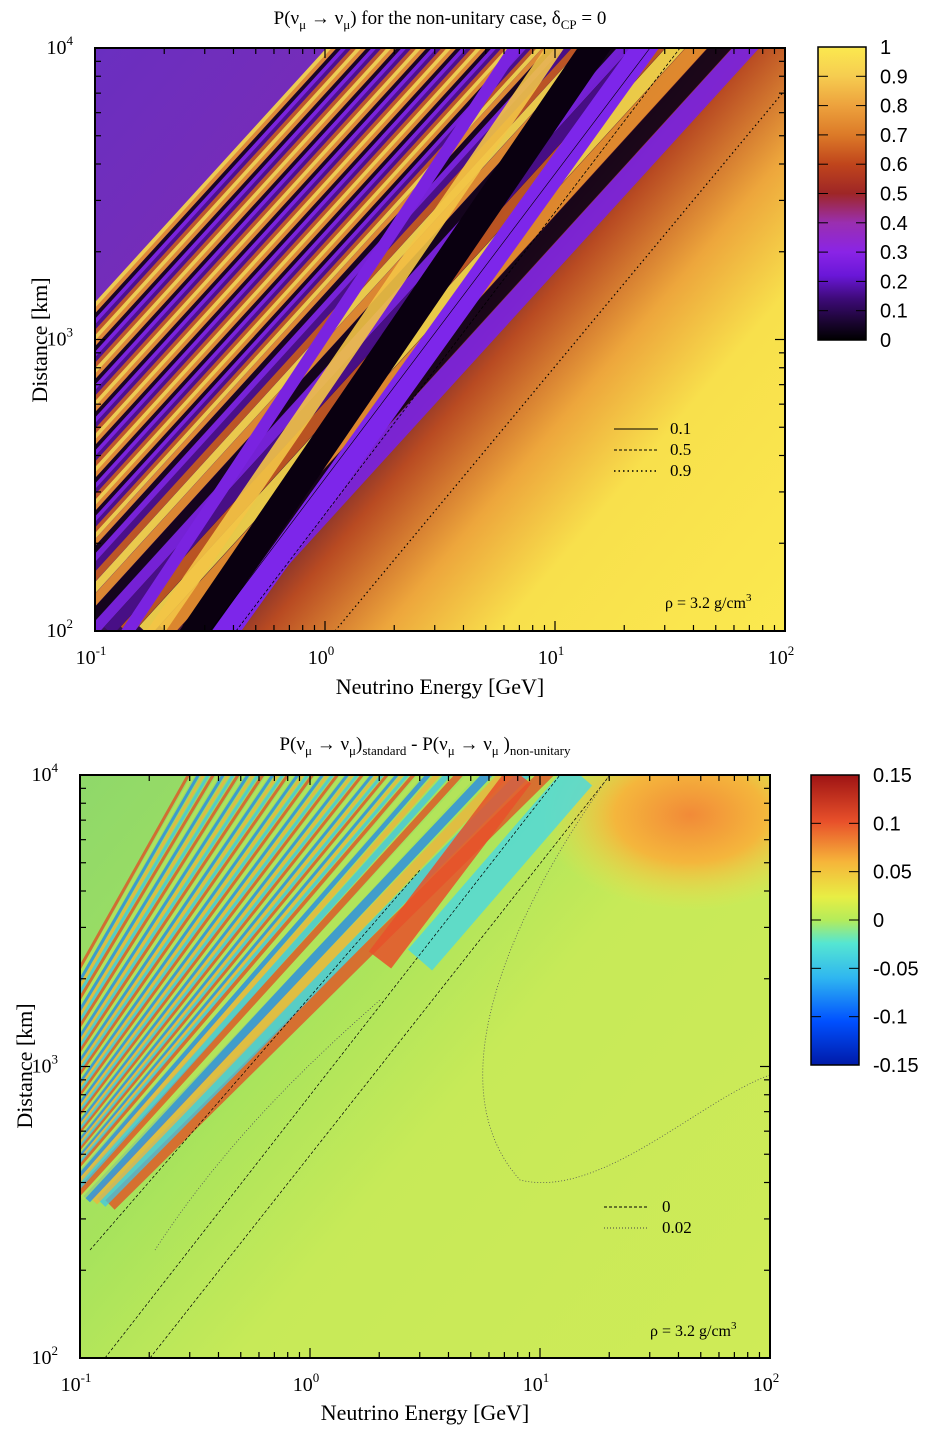 Image resolution: width=934 pixels, height=1437 pixels. I want to click on xlabel-2: Neutrino Energy [GeV], so click(425, 1412).